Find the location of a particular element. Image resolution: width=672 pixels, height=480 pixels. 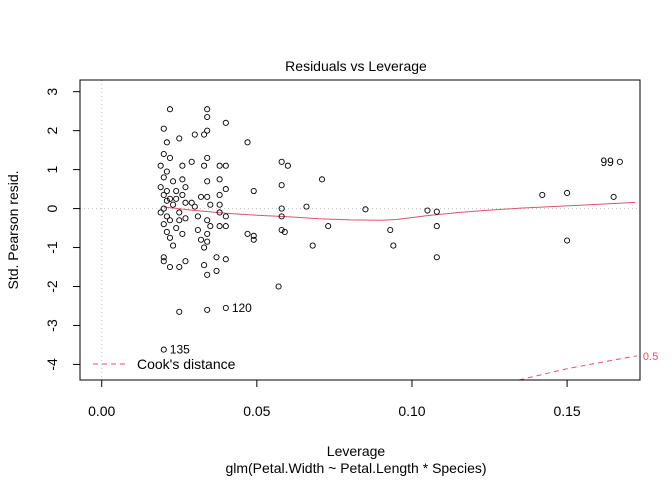

point-label: 120 is located at coordinates (242, 308).